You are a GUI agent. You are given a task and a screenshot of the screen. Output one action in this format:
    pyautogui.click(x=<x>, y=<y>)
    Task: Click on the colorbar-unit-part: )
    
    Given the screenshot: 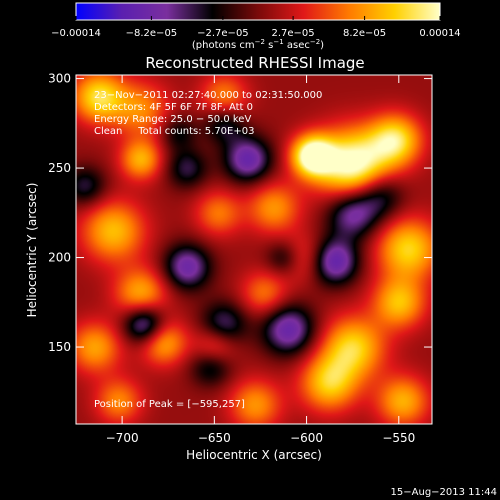 What is the action you would take?
    pyautogui.click(x=322, y=45)
    